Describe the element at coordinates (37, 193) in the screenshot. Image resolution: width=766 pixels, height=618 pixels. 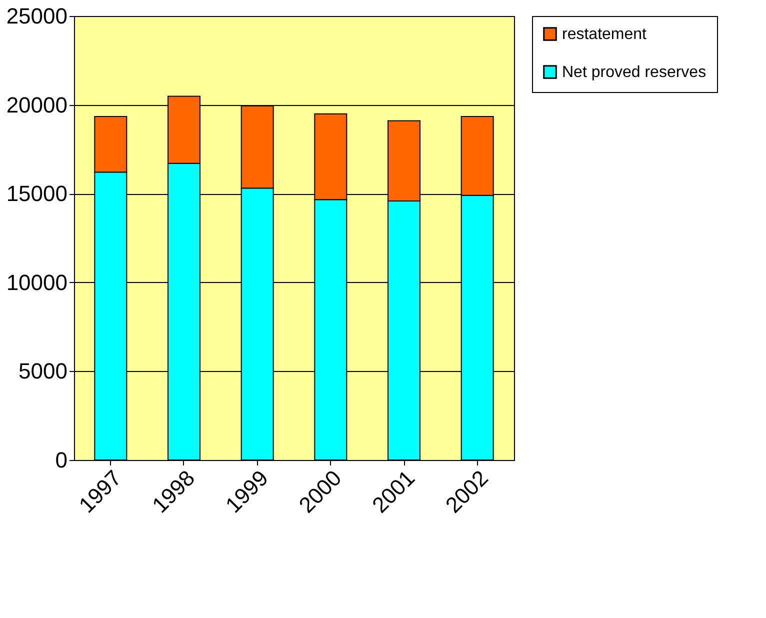
I see `y-tick-label: 15000` at that location.